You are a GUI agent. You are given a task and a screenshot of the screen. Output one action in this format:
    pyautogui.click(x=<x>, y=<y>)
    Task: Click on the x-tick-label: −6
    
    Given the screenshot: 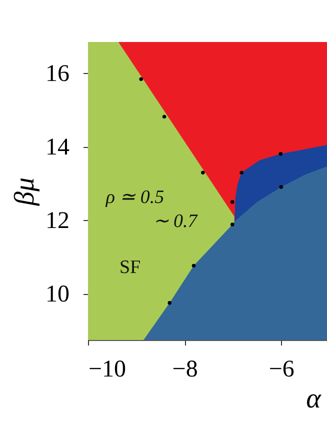 What is the action you would take?
    pyautogui.click(x=281, y=369)
    